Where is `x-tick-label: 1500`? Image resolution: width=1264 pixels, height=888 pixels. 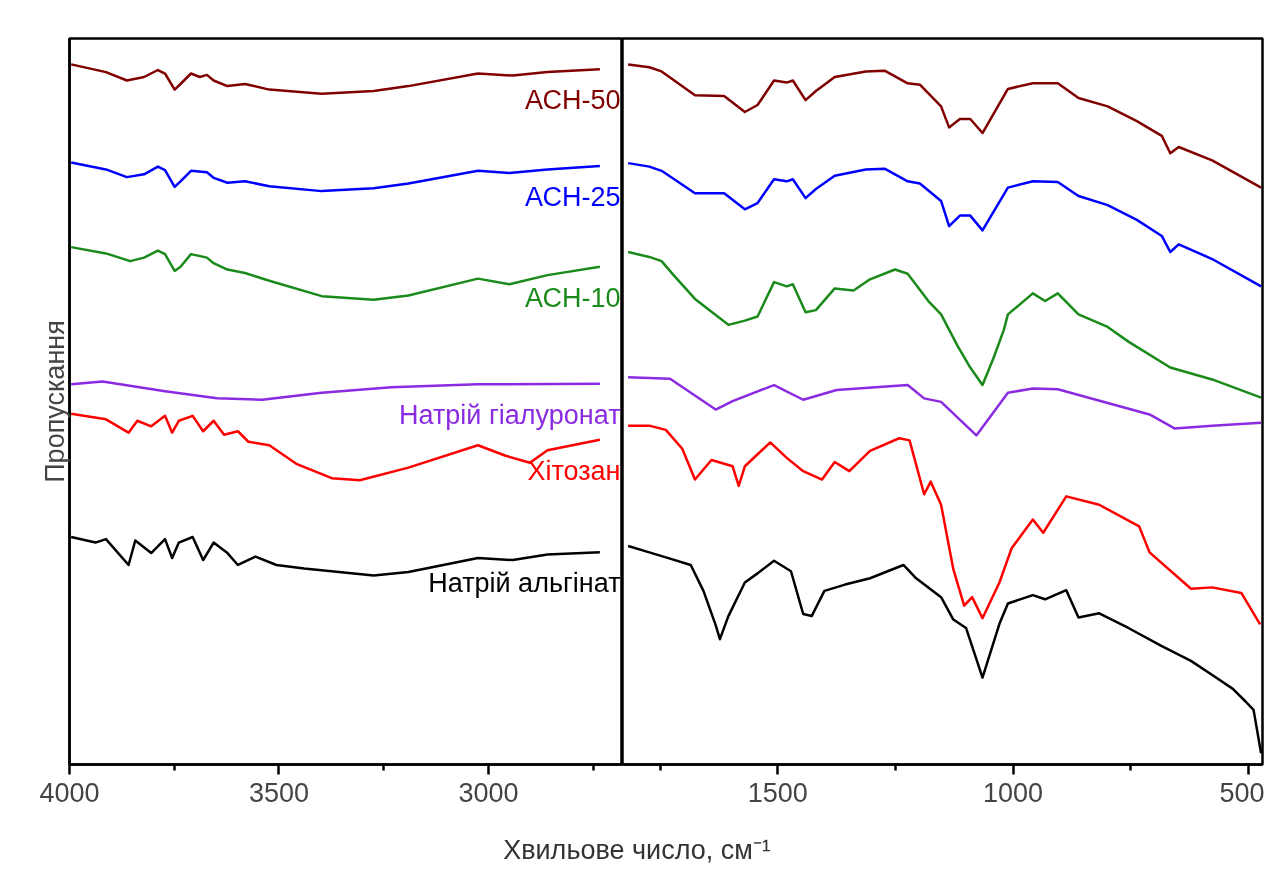
x-tick-label: 1500 is located at coordinates (777, 792).